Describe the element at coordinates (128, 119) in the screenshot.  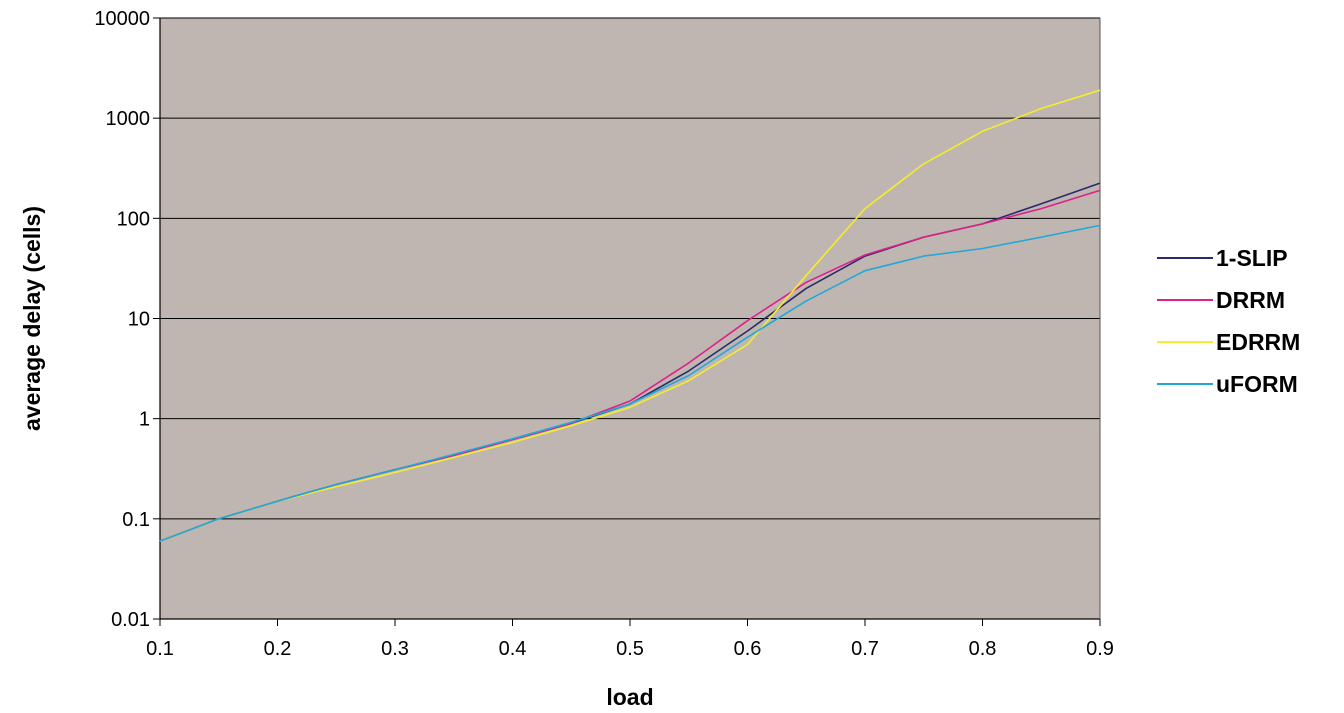
I see `y-tick-label: 1000` at that location.